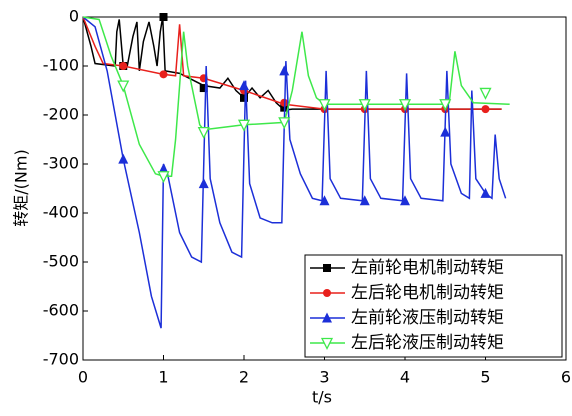 The image size is (572, 416). Describe the element at coordinates (433, 306) in the screenshot. I see `legend-box` at that location.